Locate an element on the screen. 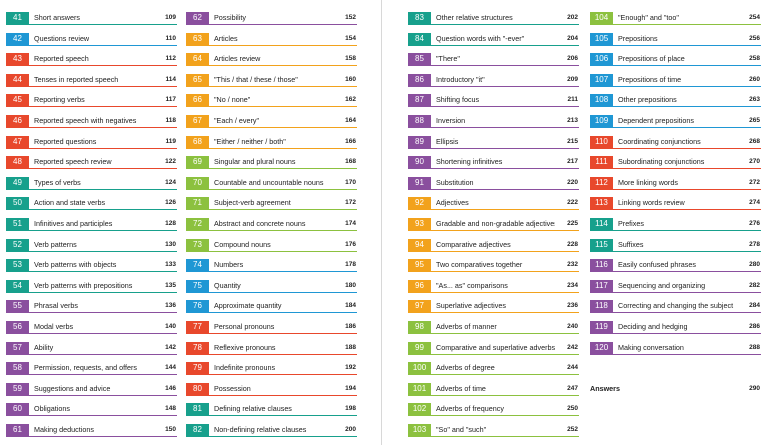 This screenshot has width=768, height=445. contents-entry: 49 Types of verbs 124 is located at coordinates (91, 183).